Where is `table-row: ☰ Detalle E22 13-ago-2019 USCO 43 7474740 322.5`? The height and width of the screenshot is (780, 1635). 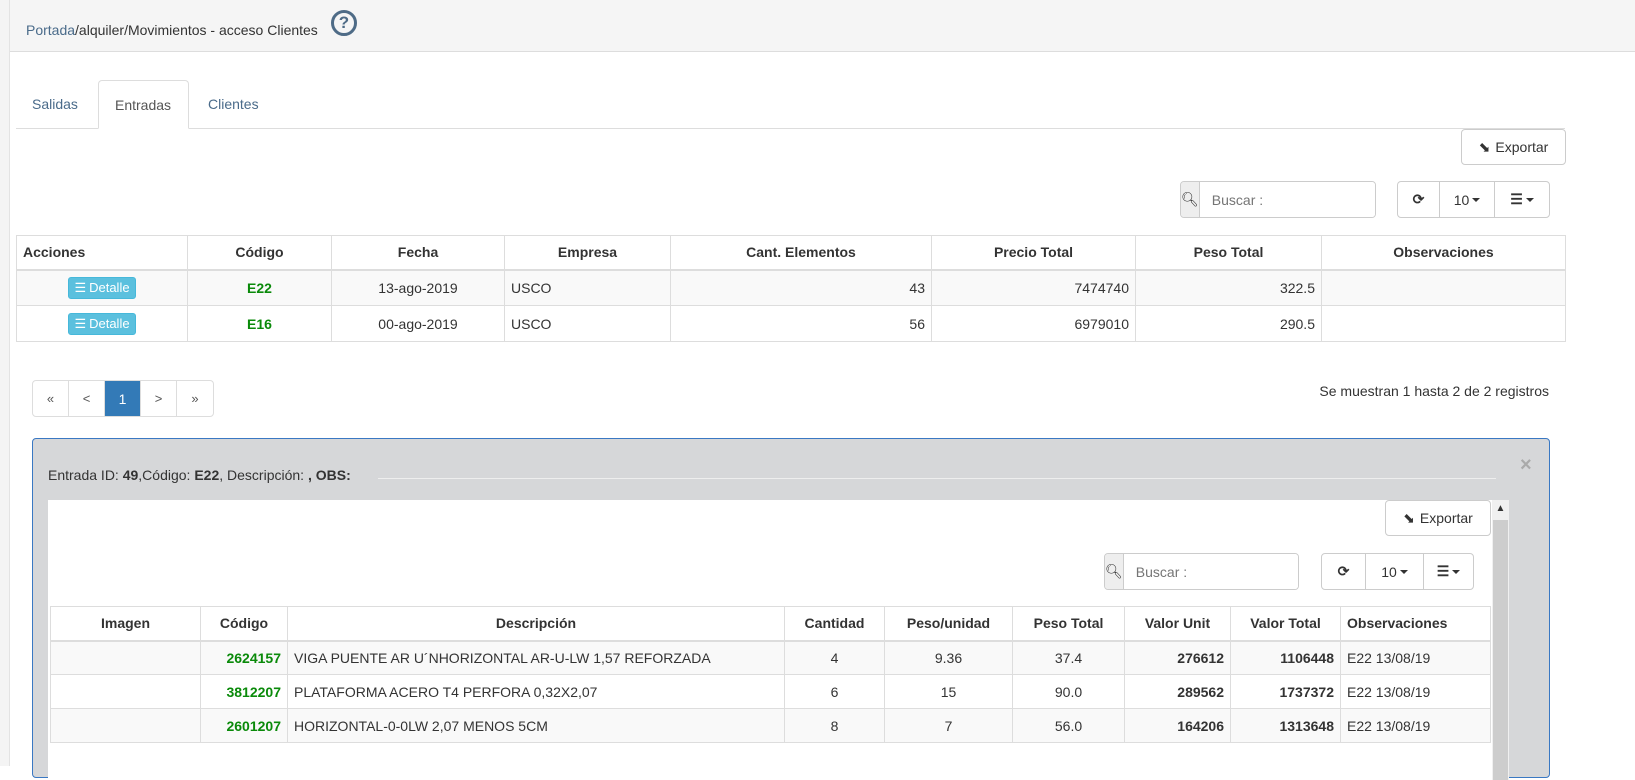 table-row: ☰ Detalle E22 13-ago-2019 USCO 43 7474740 322.5 is located at coordinates (791, 287).